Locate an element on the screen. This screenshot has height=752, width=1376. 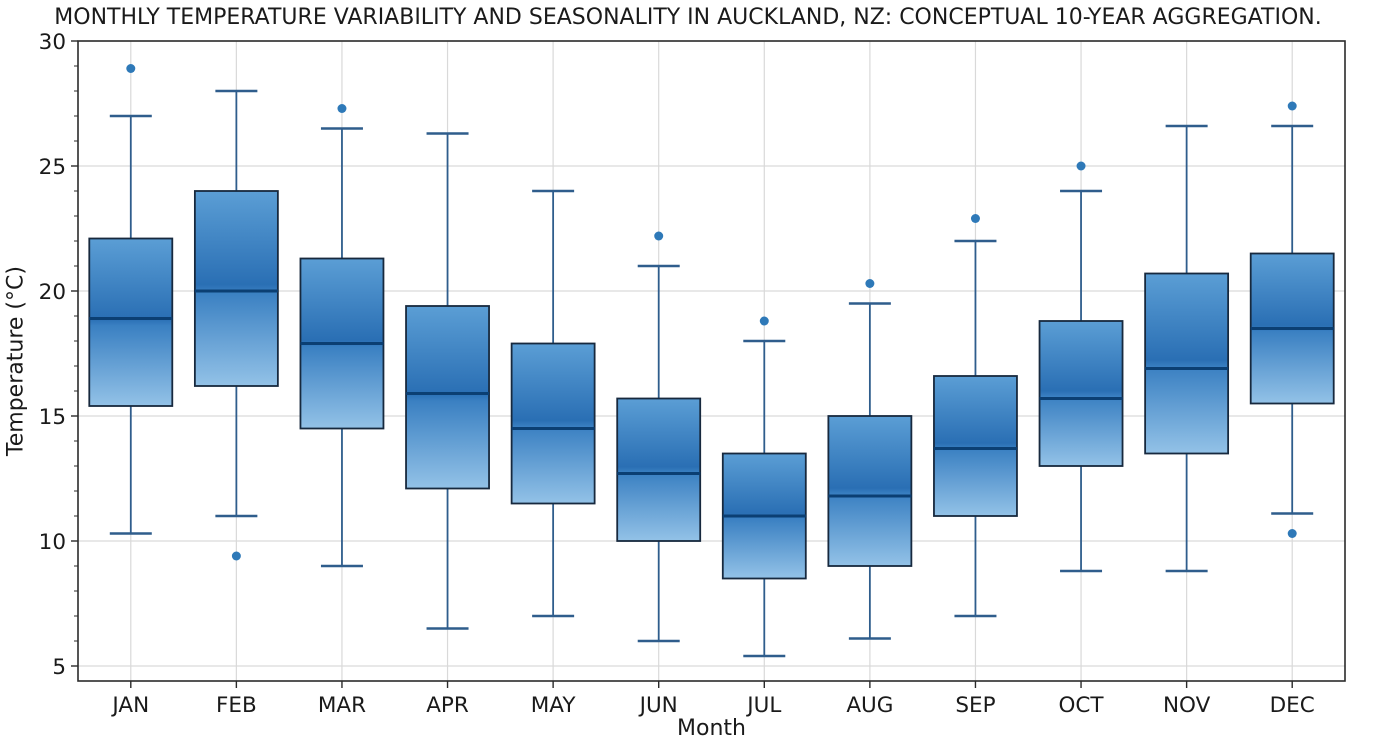
x-tick-label-feb: FEB is located at coordinates (236, 705).